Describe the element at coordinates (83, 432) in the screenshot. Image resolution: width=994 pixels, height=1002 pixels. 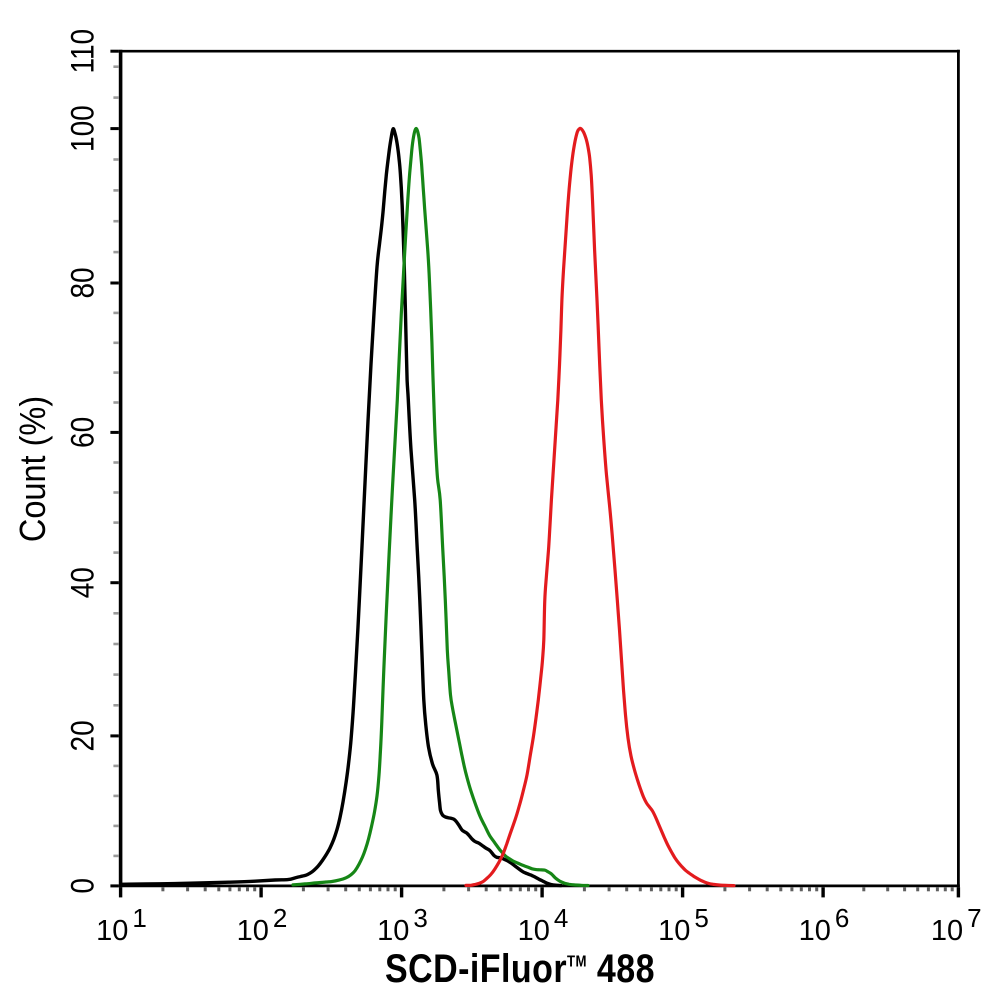
I see `svg-text: 60` at that location.